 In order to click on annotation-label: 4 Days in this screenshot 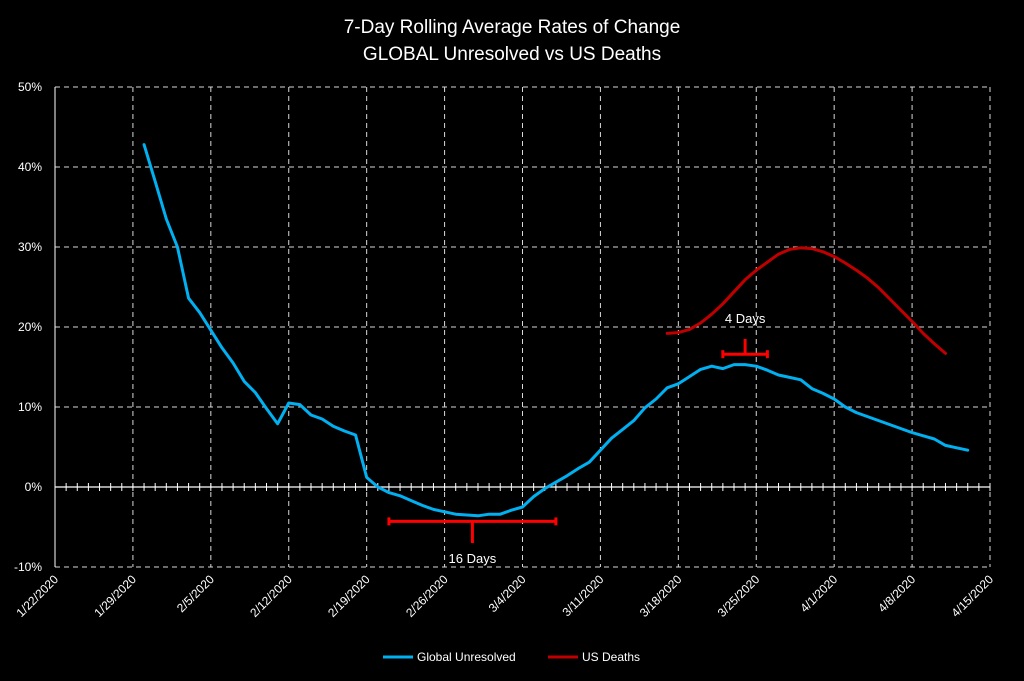, I will do `click(745, 318)`.